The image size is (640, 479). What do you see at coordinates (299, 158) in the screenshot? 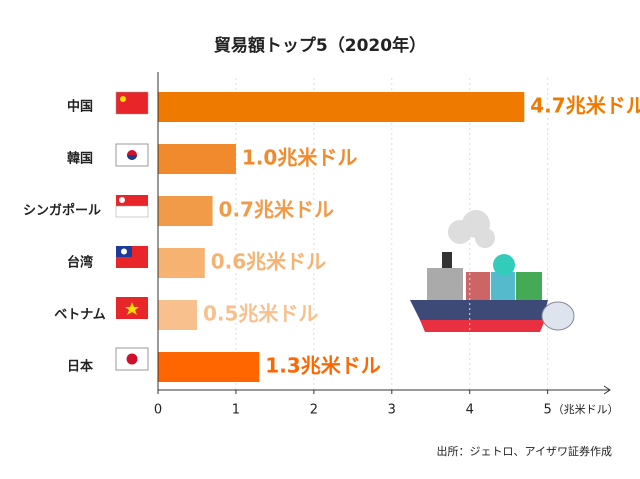
I see `value-label: 1.0兆米ドル` at bounding box center [299, 158].